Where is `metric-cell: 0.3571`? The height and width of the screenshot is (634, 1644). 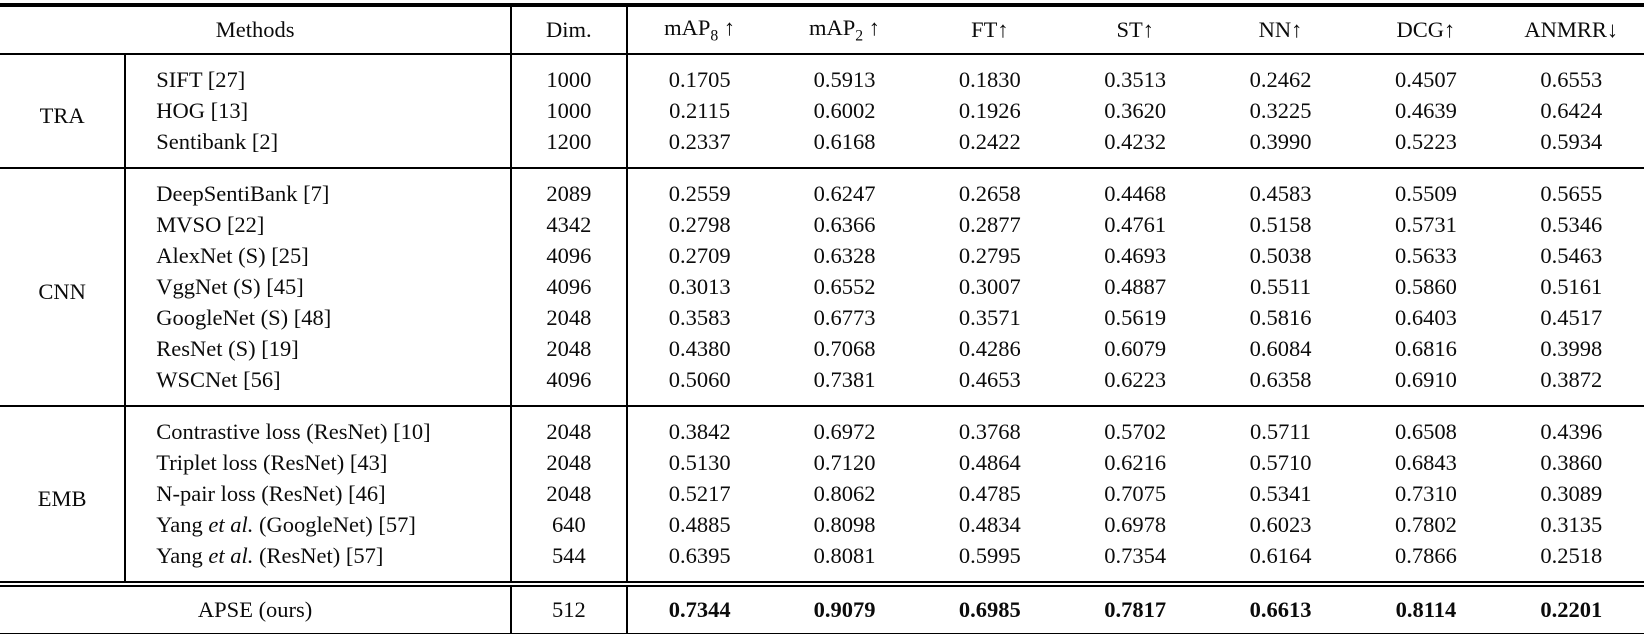 metric-cell: 0.3571 is located at coordinates (989, 317).